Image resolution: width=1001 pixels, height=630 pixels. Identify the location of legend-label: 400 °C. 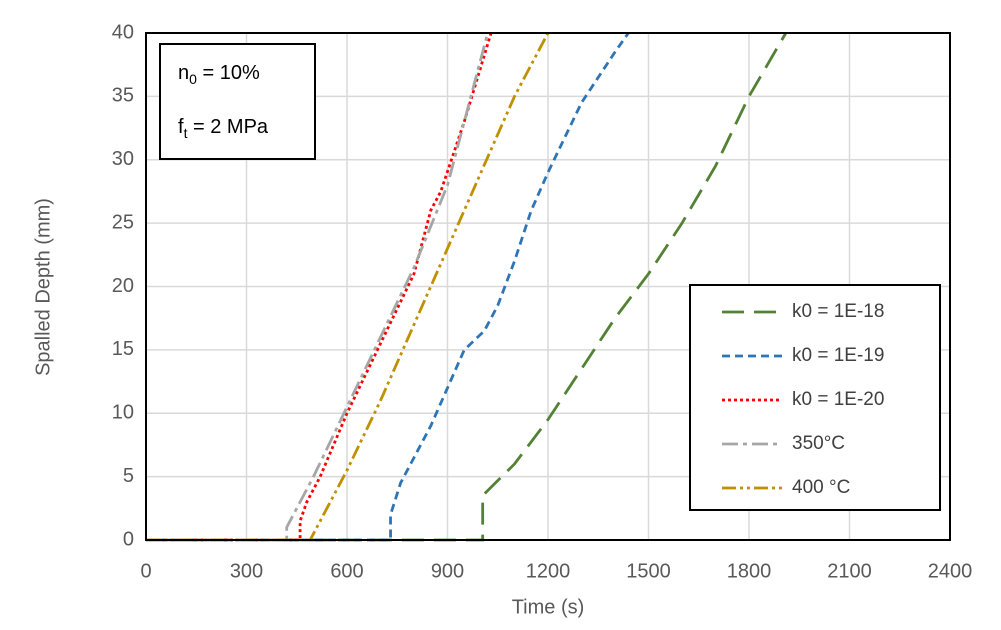
(821, 487).